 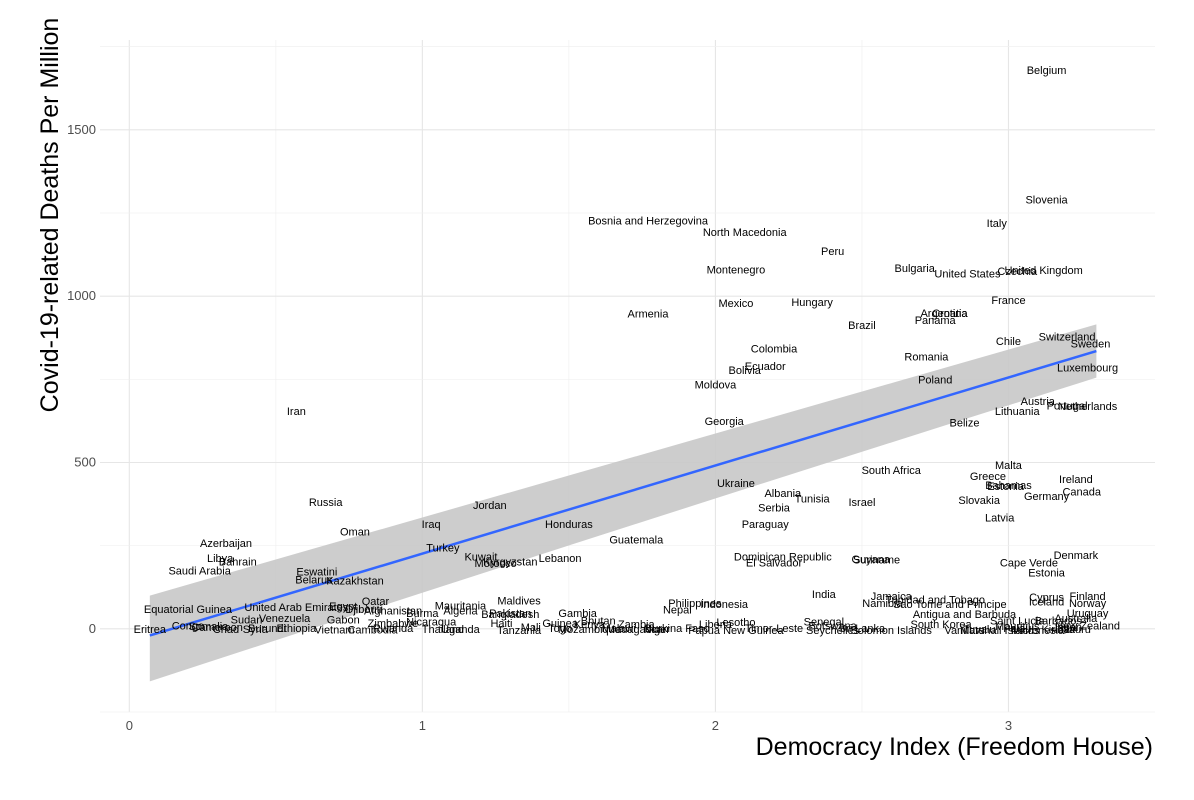 What do you see at coordinates (480, 557) in the screenshot?
I see `point-label: Kuwait` at bounding box center [480, 557].